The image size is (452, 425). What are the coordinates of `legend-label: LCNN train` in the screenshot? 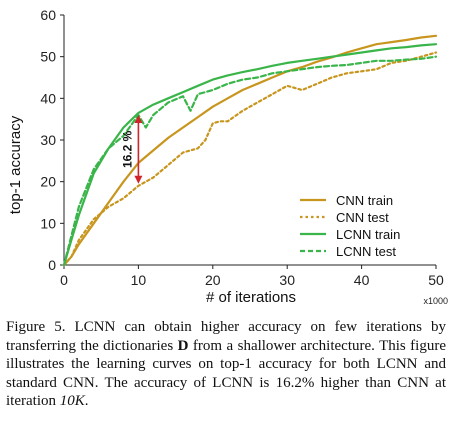 It's located at (368, 234).